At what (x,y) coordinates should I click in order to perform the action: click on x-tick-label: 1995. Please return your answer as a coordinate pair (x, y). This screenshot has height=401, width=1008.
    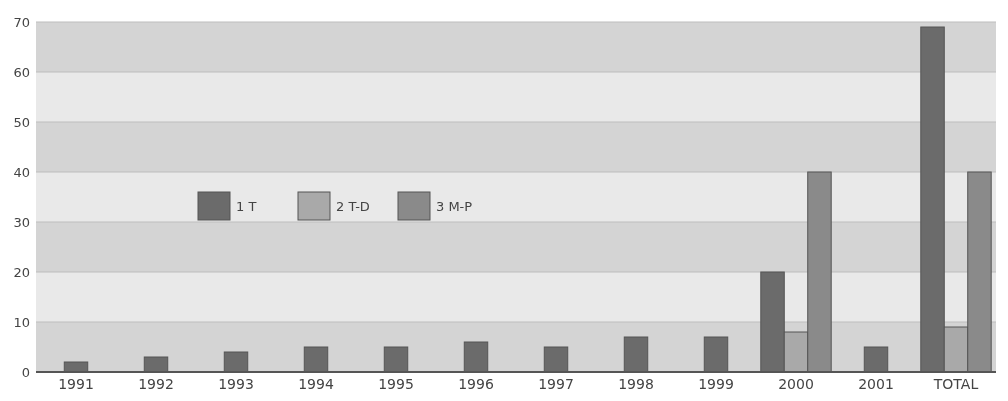
    Looking at the image, I should click on (396, 384).